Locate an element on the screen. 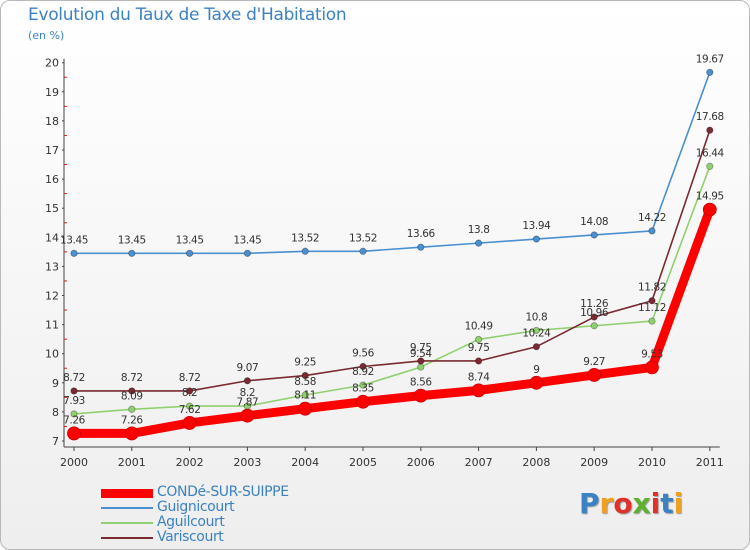 The height and width of the screenshot is (550, 750). x-tick-label: 2006 is located at coordinates (421, 462).